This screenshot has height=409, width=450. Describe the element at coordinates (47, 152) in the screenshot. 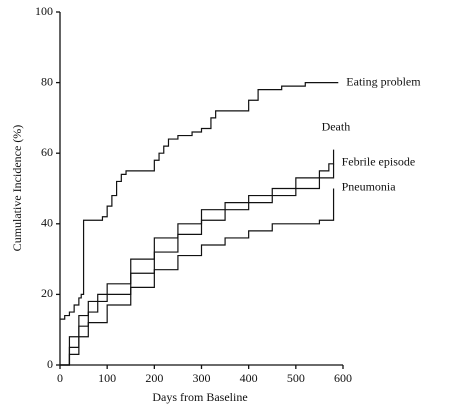

I see `y-tick-label: 60` at that location.